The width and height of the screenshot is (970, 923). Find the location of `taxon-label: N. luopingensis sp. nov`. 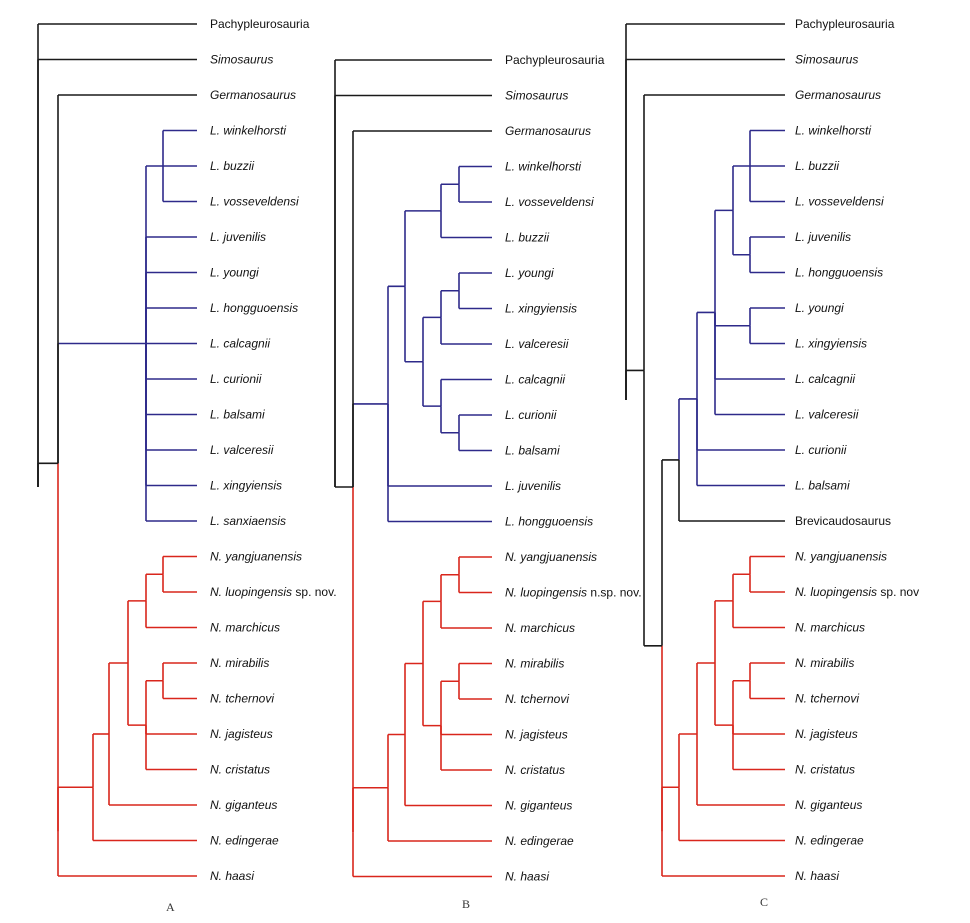

taxon-label: N. luopingensis sp. nov is located at coordinates (857, 592).